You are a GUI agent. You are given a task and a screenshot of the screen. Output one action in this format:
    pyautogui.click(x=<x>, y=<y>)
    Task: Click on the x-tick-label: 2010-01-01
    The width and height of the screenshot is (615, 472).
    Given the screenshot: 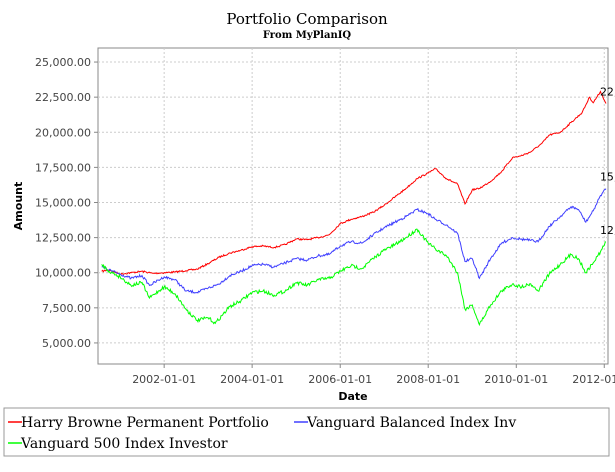 What is the action you would take?
    pyautogui.click(x=516, y=379)
    